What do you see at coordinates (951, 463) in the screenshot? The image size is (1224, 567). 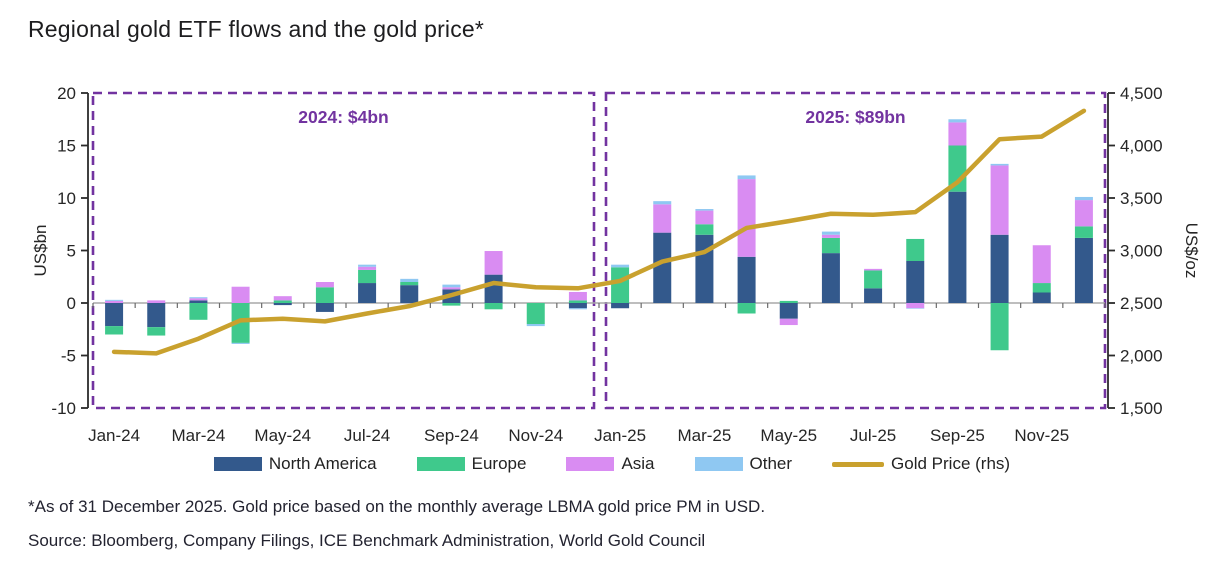 I see `legend-label: Gold Price (rhs)` at bounding box center [951, 463].